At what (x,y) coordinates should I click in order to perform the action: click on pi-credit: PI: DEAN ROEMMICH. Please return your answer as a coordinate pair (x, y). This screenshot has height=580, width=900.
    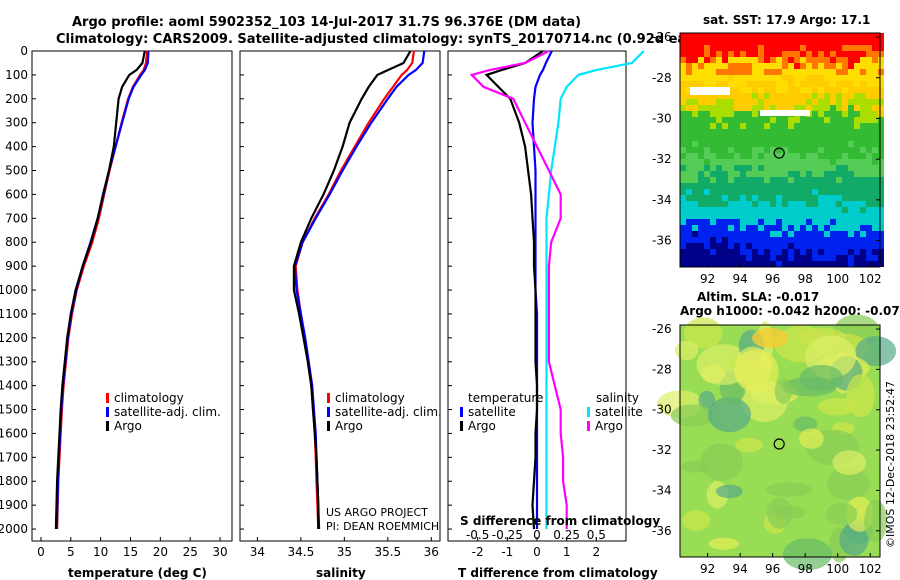
    Looking at the image, I should click on (382, 526).